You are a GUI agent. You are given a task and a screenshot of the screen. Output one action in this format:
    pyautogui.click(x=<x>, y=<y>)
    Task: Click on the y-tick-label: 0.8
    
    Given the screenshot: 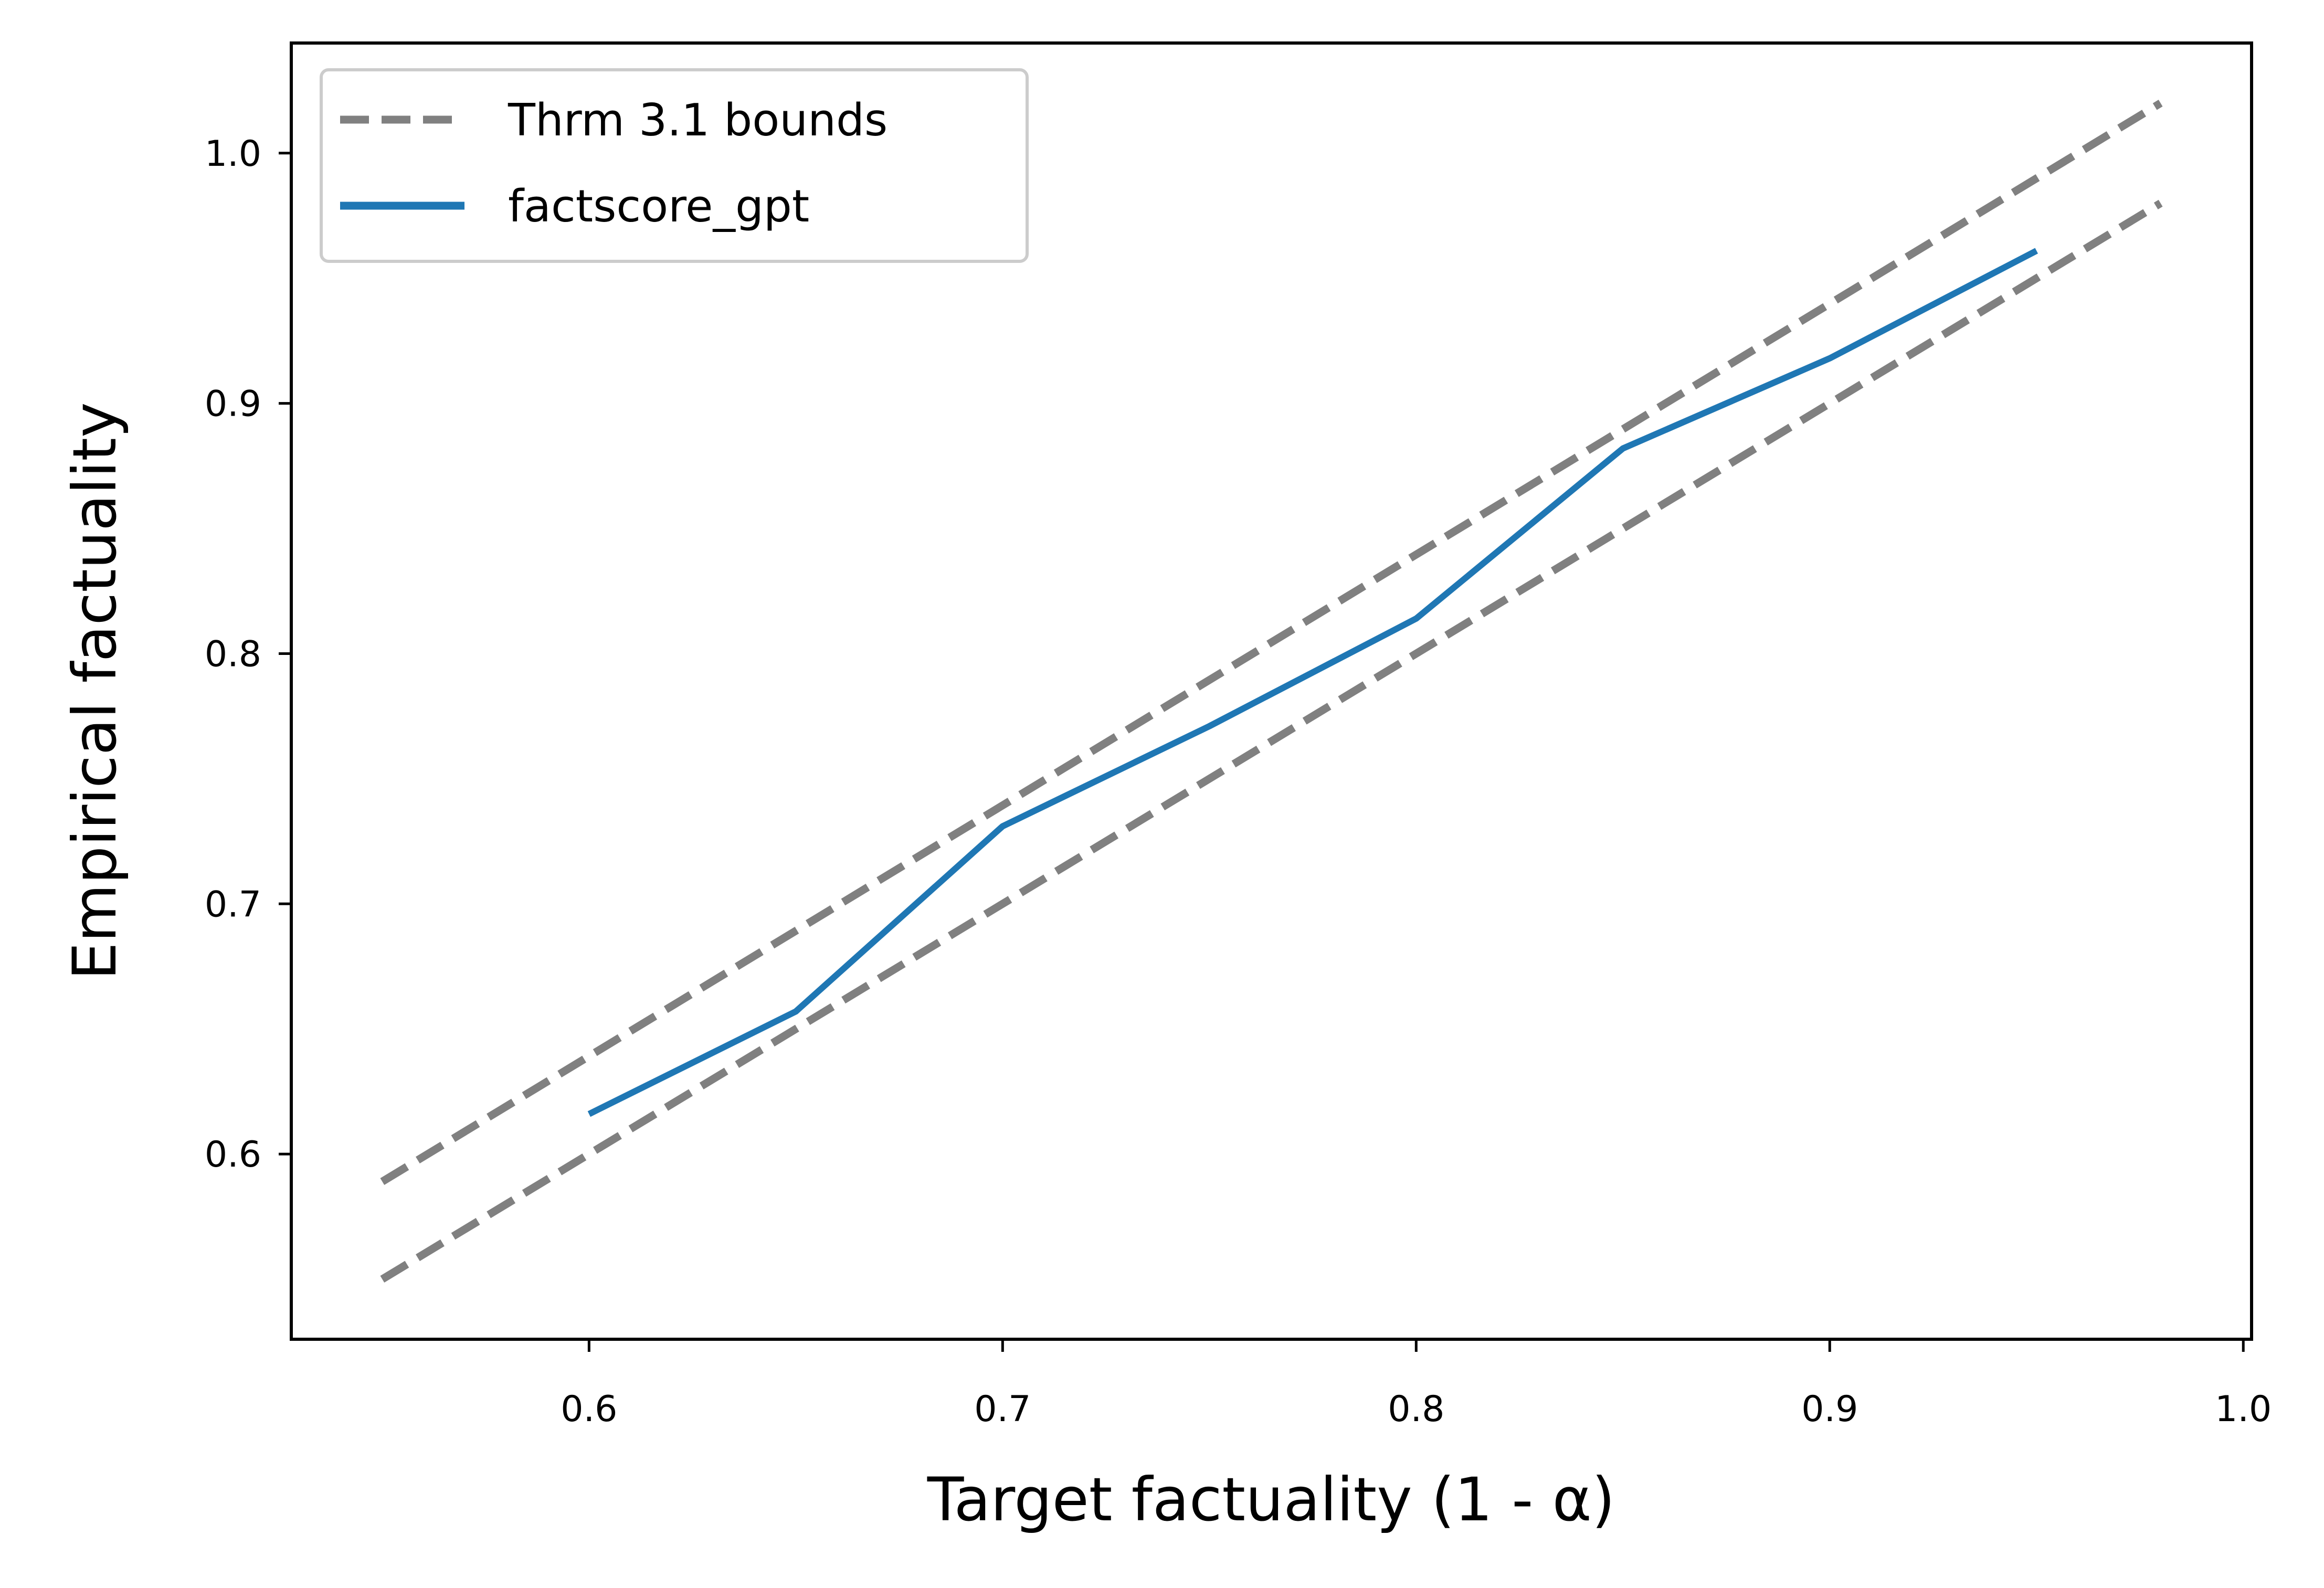 What is the action you would take?
    pyautogui.click(x=233, y=654)
    